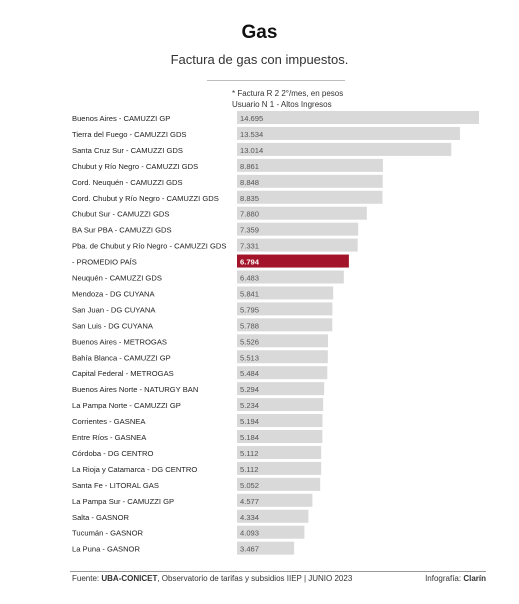 This screenshot has height=604, width=519. What do you see at coordinates (249, 198) in the screenshot?
I see `value-label: 8.835` at bounding box center [249, 198].